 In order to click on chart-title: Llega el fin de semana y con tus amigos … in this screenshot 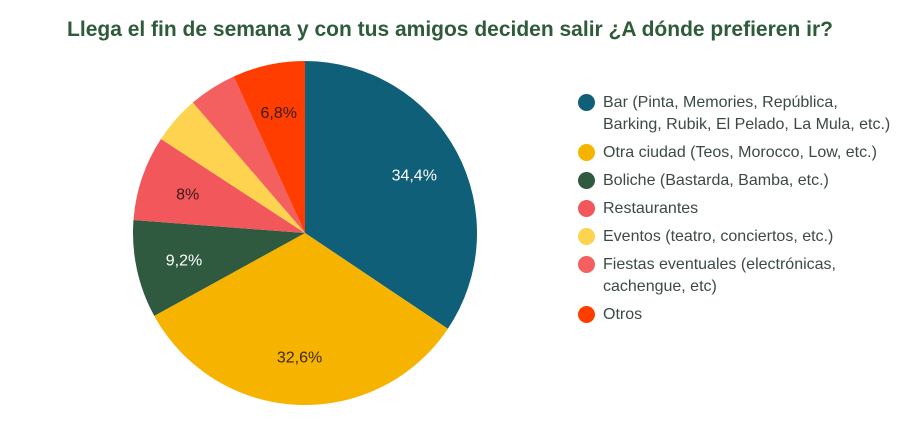, I will do `click(450, 29)`.